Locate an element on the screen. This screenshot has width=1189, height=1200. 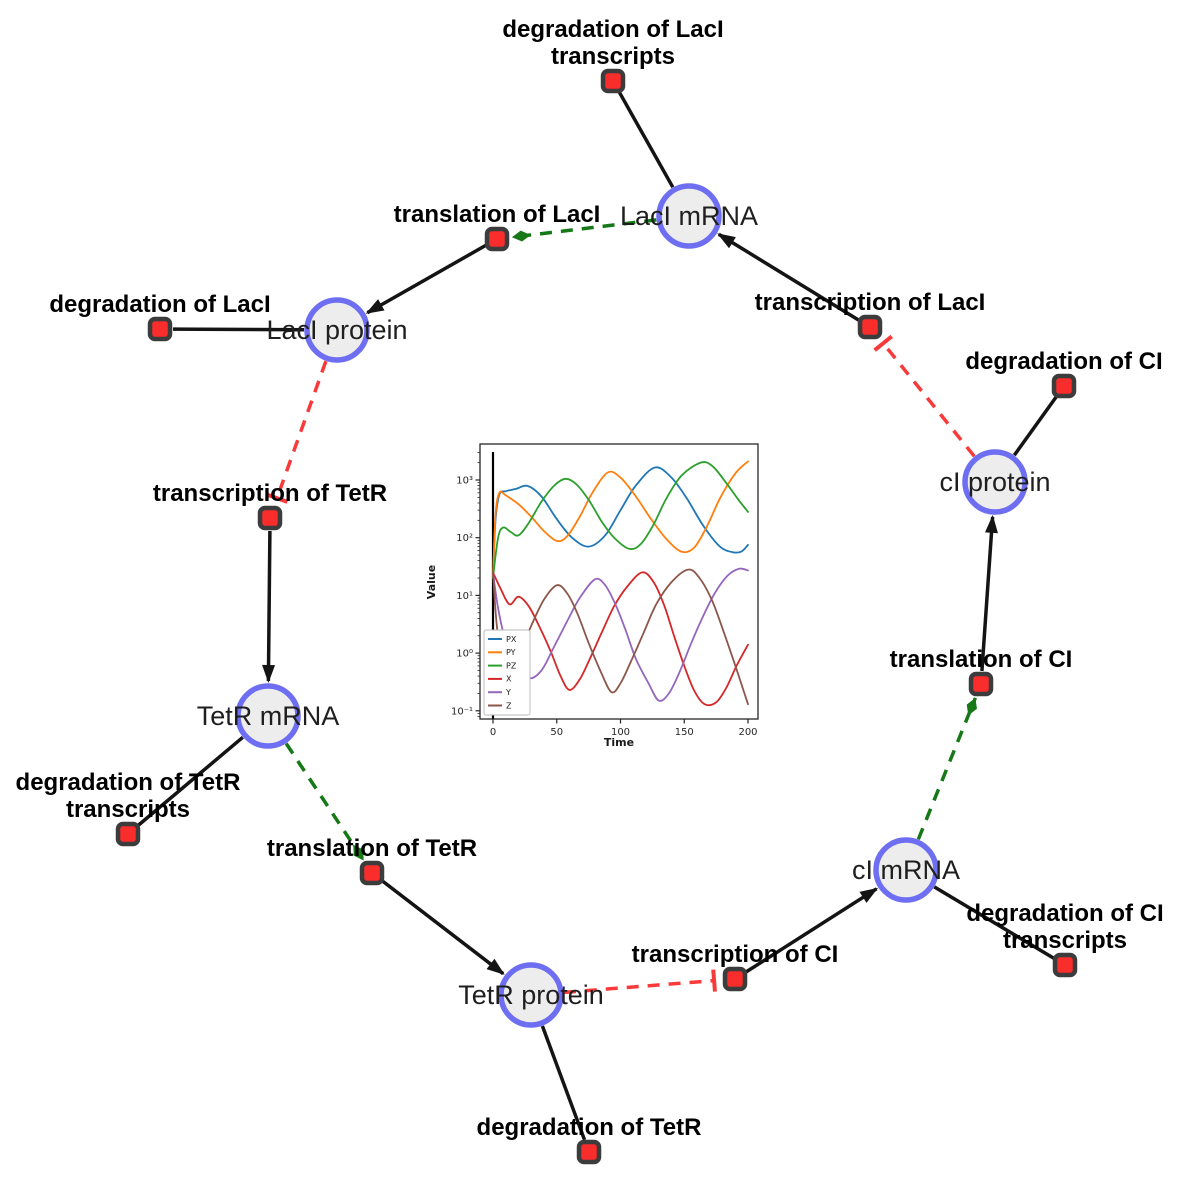
species-label-ci-mrna: cI mRNA is located at coordinates (906, 870).